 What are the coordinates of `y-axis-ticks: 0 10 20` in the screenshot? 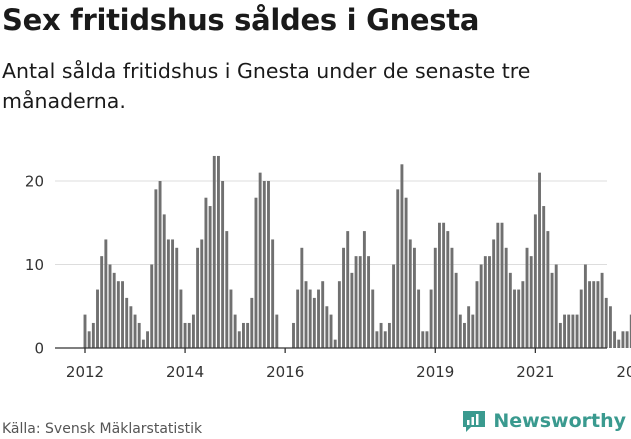 It's located at (34, 265).